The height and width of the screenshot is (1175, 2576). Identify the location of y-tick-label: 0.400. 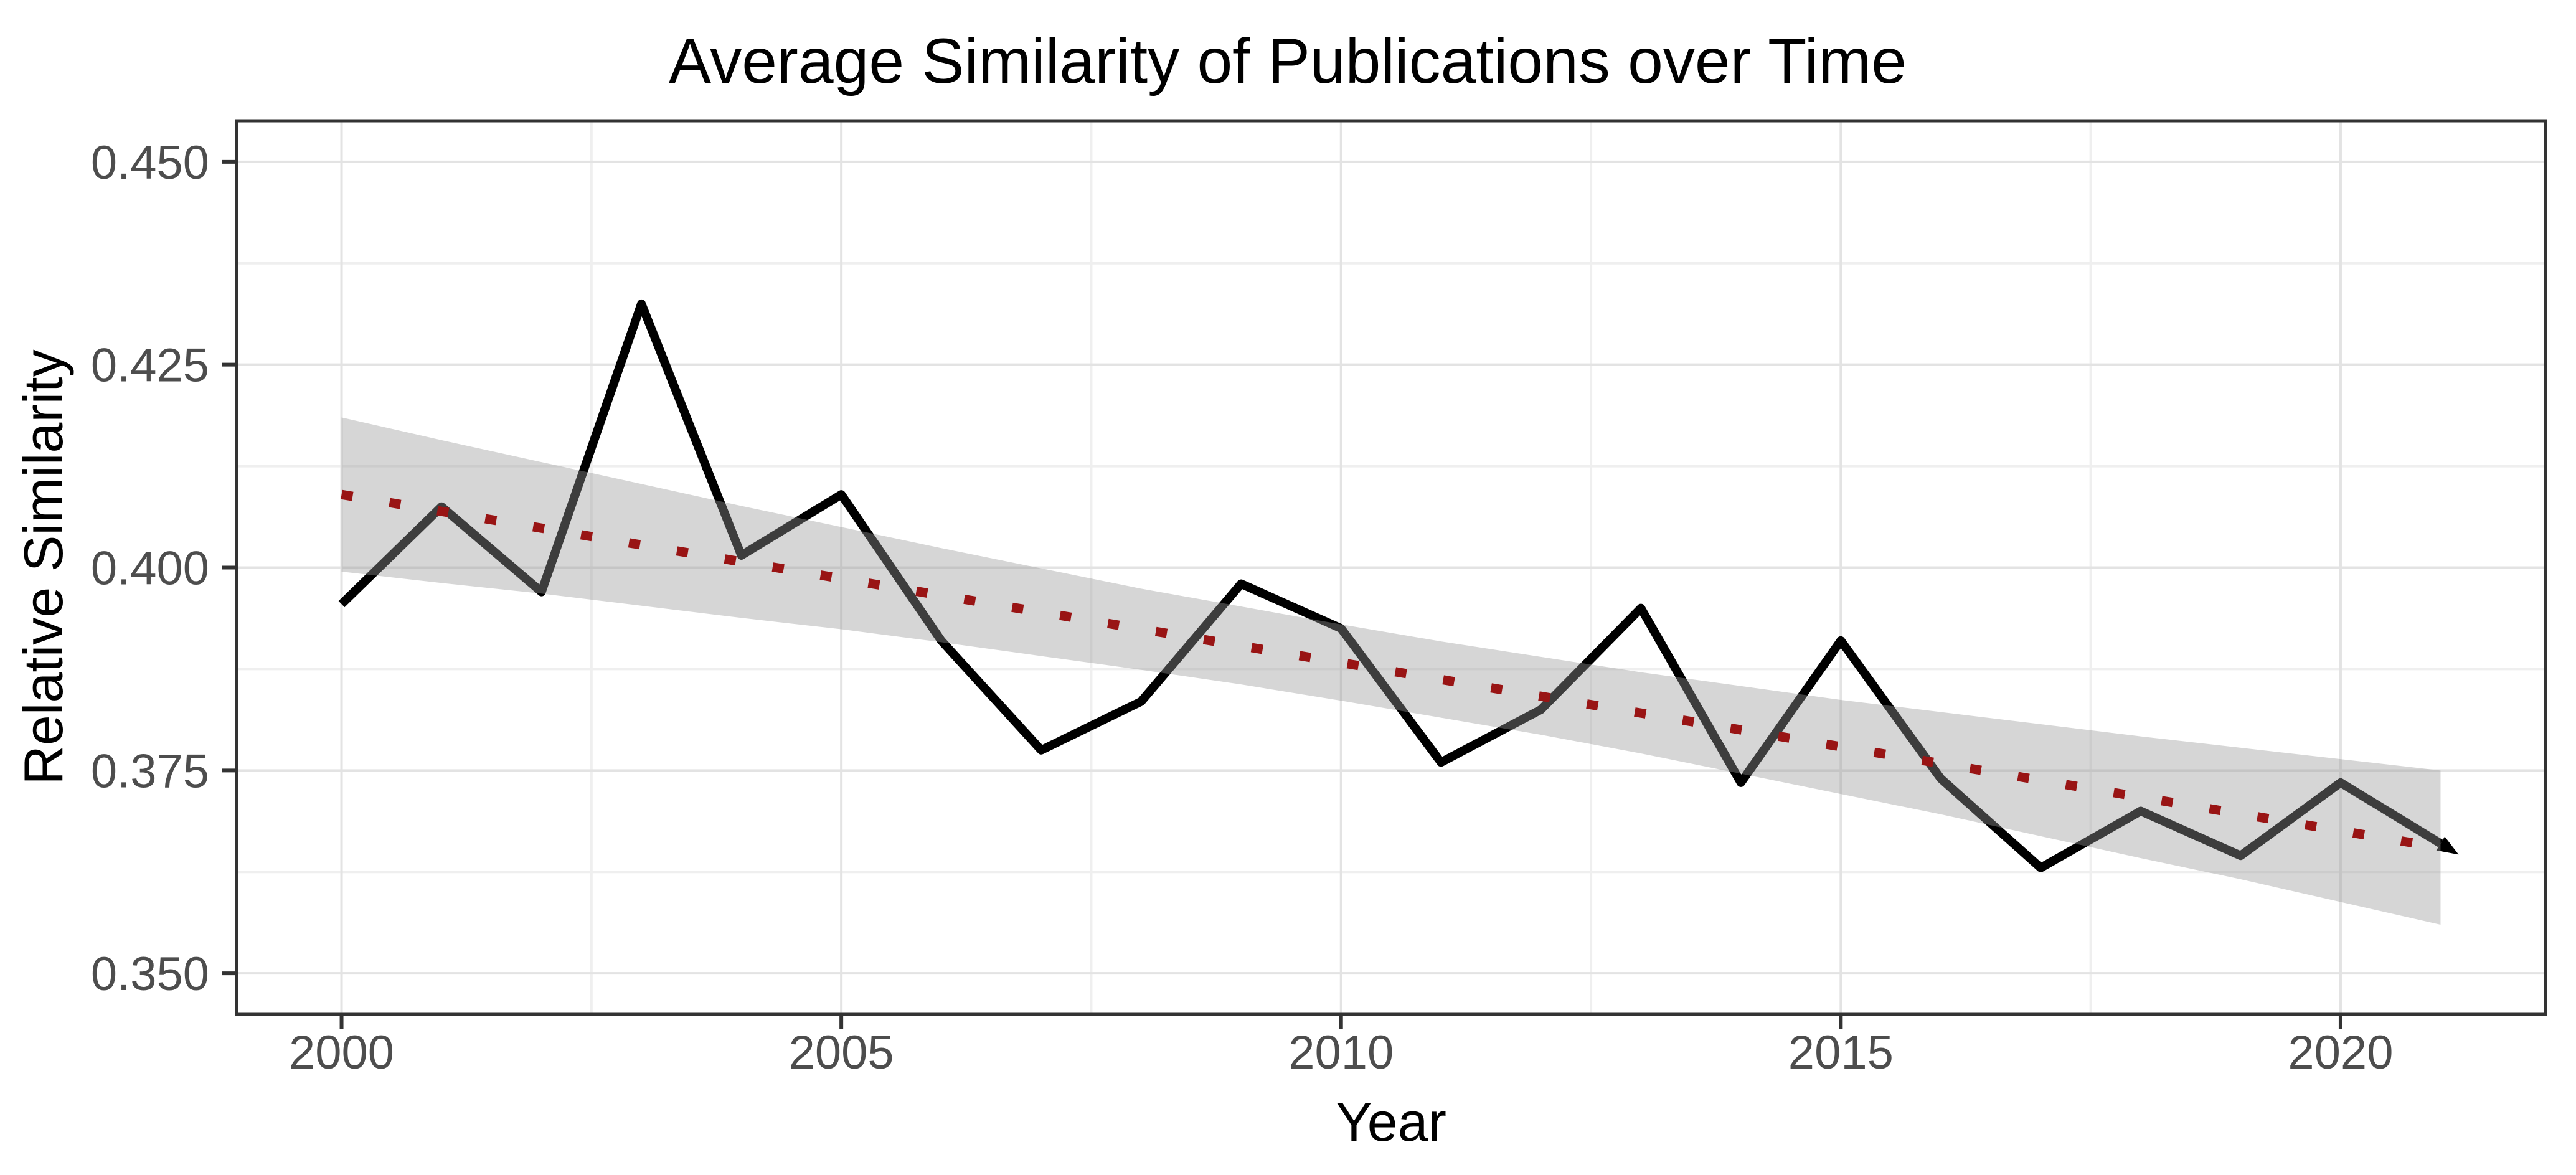
(150, 568).